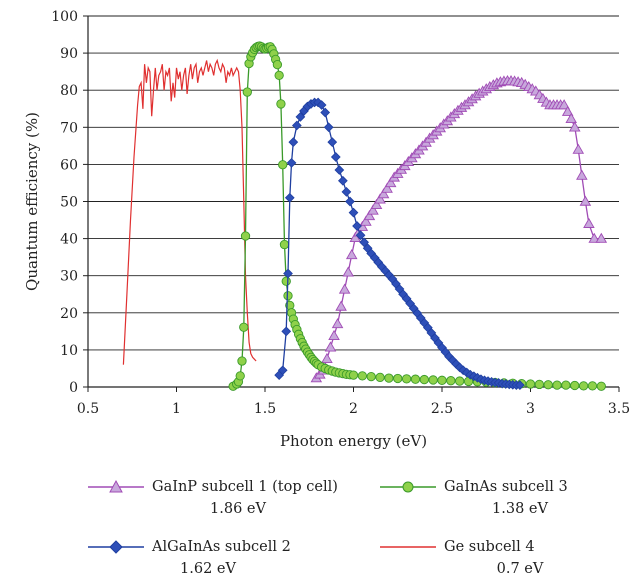  Describe the element at coordinates (530, 409) in the screenshot. I see `x-tick-label: 3` at that location.